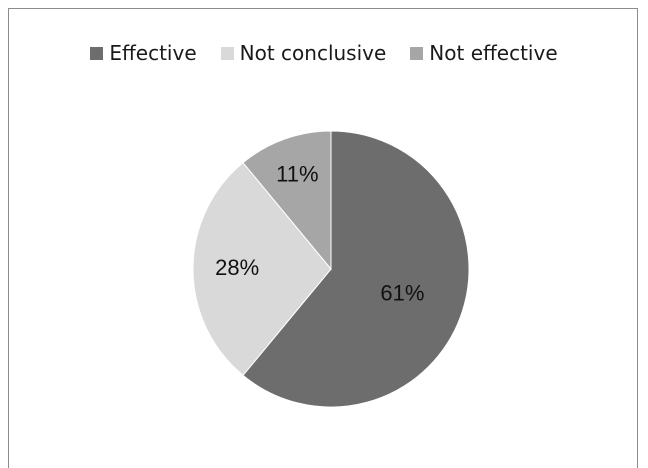 The width and height of the screenshot is (648, 468). What do you see at coordinates (97, 53) in the screenshot?
I see `legend-swatch-effective` at bounding box center [97, 53].